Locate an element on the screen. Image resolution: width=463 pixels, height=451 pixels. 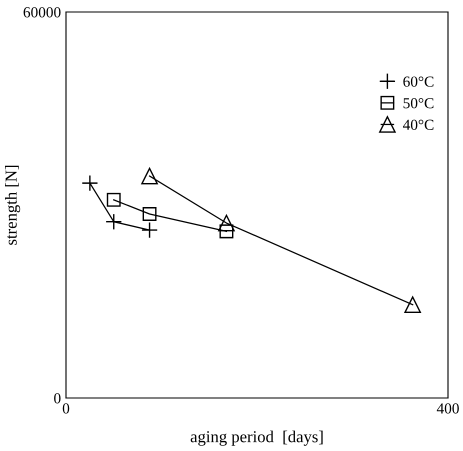
legend-label: 40°C is located at coordinates (418, 125).